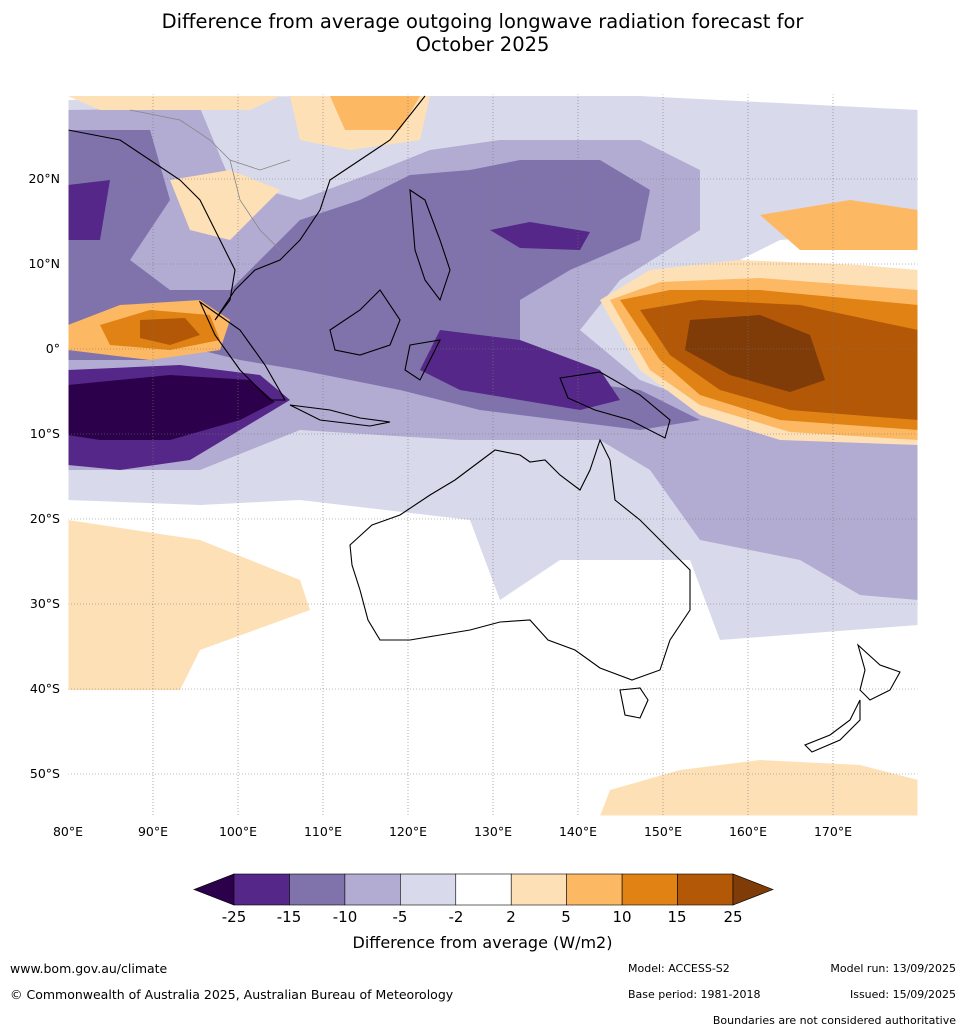 This screenshot has width=965, height=1035. Describe the element at coordinates (878, 672) in the screenshot. I see `new-zealand-north-coastline` at that location.